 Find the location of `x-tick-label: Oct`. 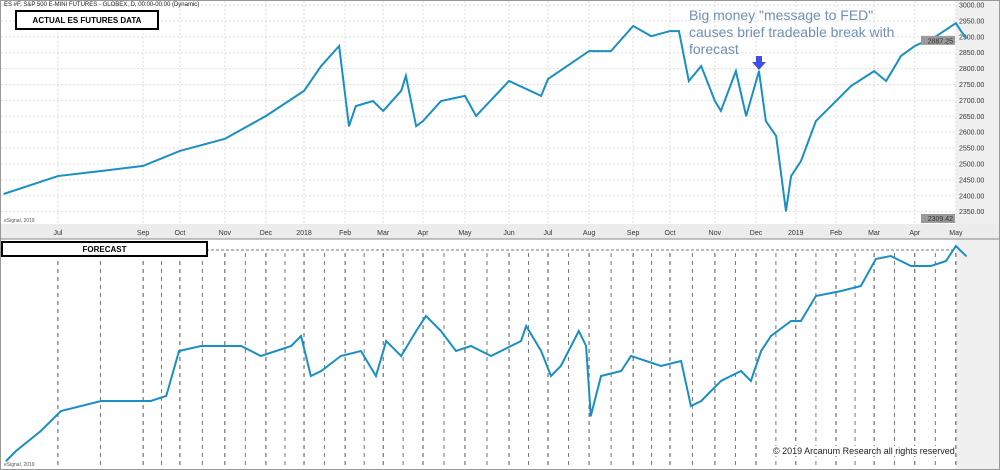

x-tick-label: Oct is located at coordinates (670, 233).